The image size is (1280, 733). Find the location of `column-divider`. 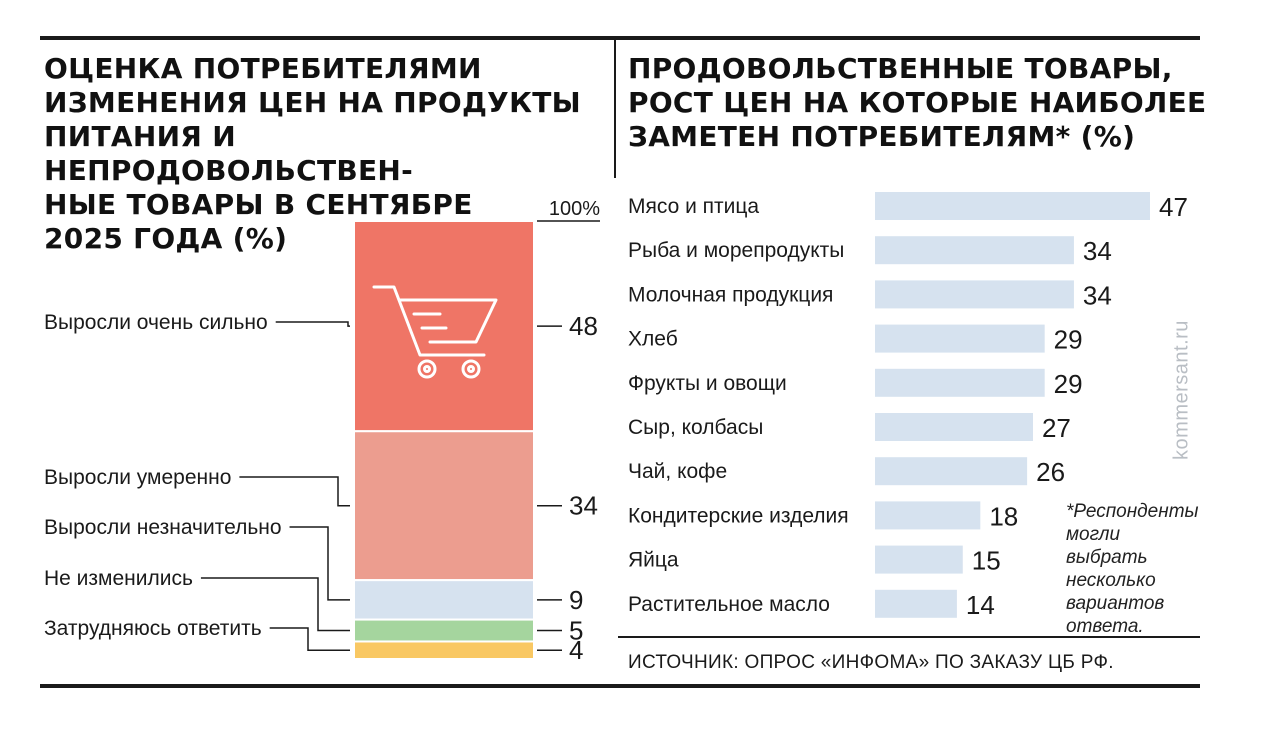

column-divider is located at coordinates (615, 109).